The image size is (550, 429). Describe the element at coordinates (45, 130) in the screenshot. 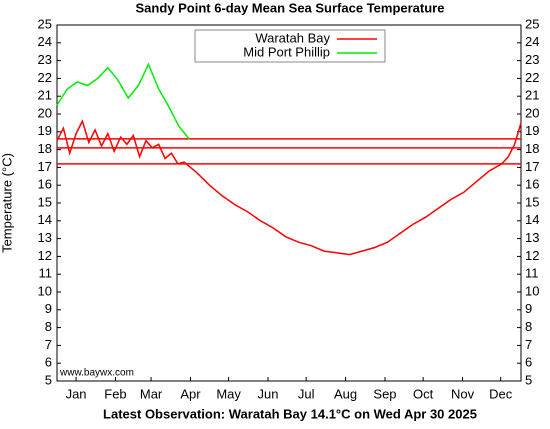

I see `y-tick-label: 19` at that location.